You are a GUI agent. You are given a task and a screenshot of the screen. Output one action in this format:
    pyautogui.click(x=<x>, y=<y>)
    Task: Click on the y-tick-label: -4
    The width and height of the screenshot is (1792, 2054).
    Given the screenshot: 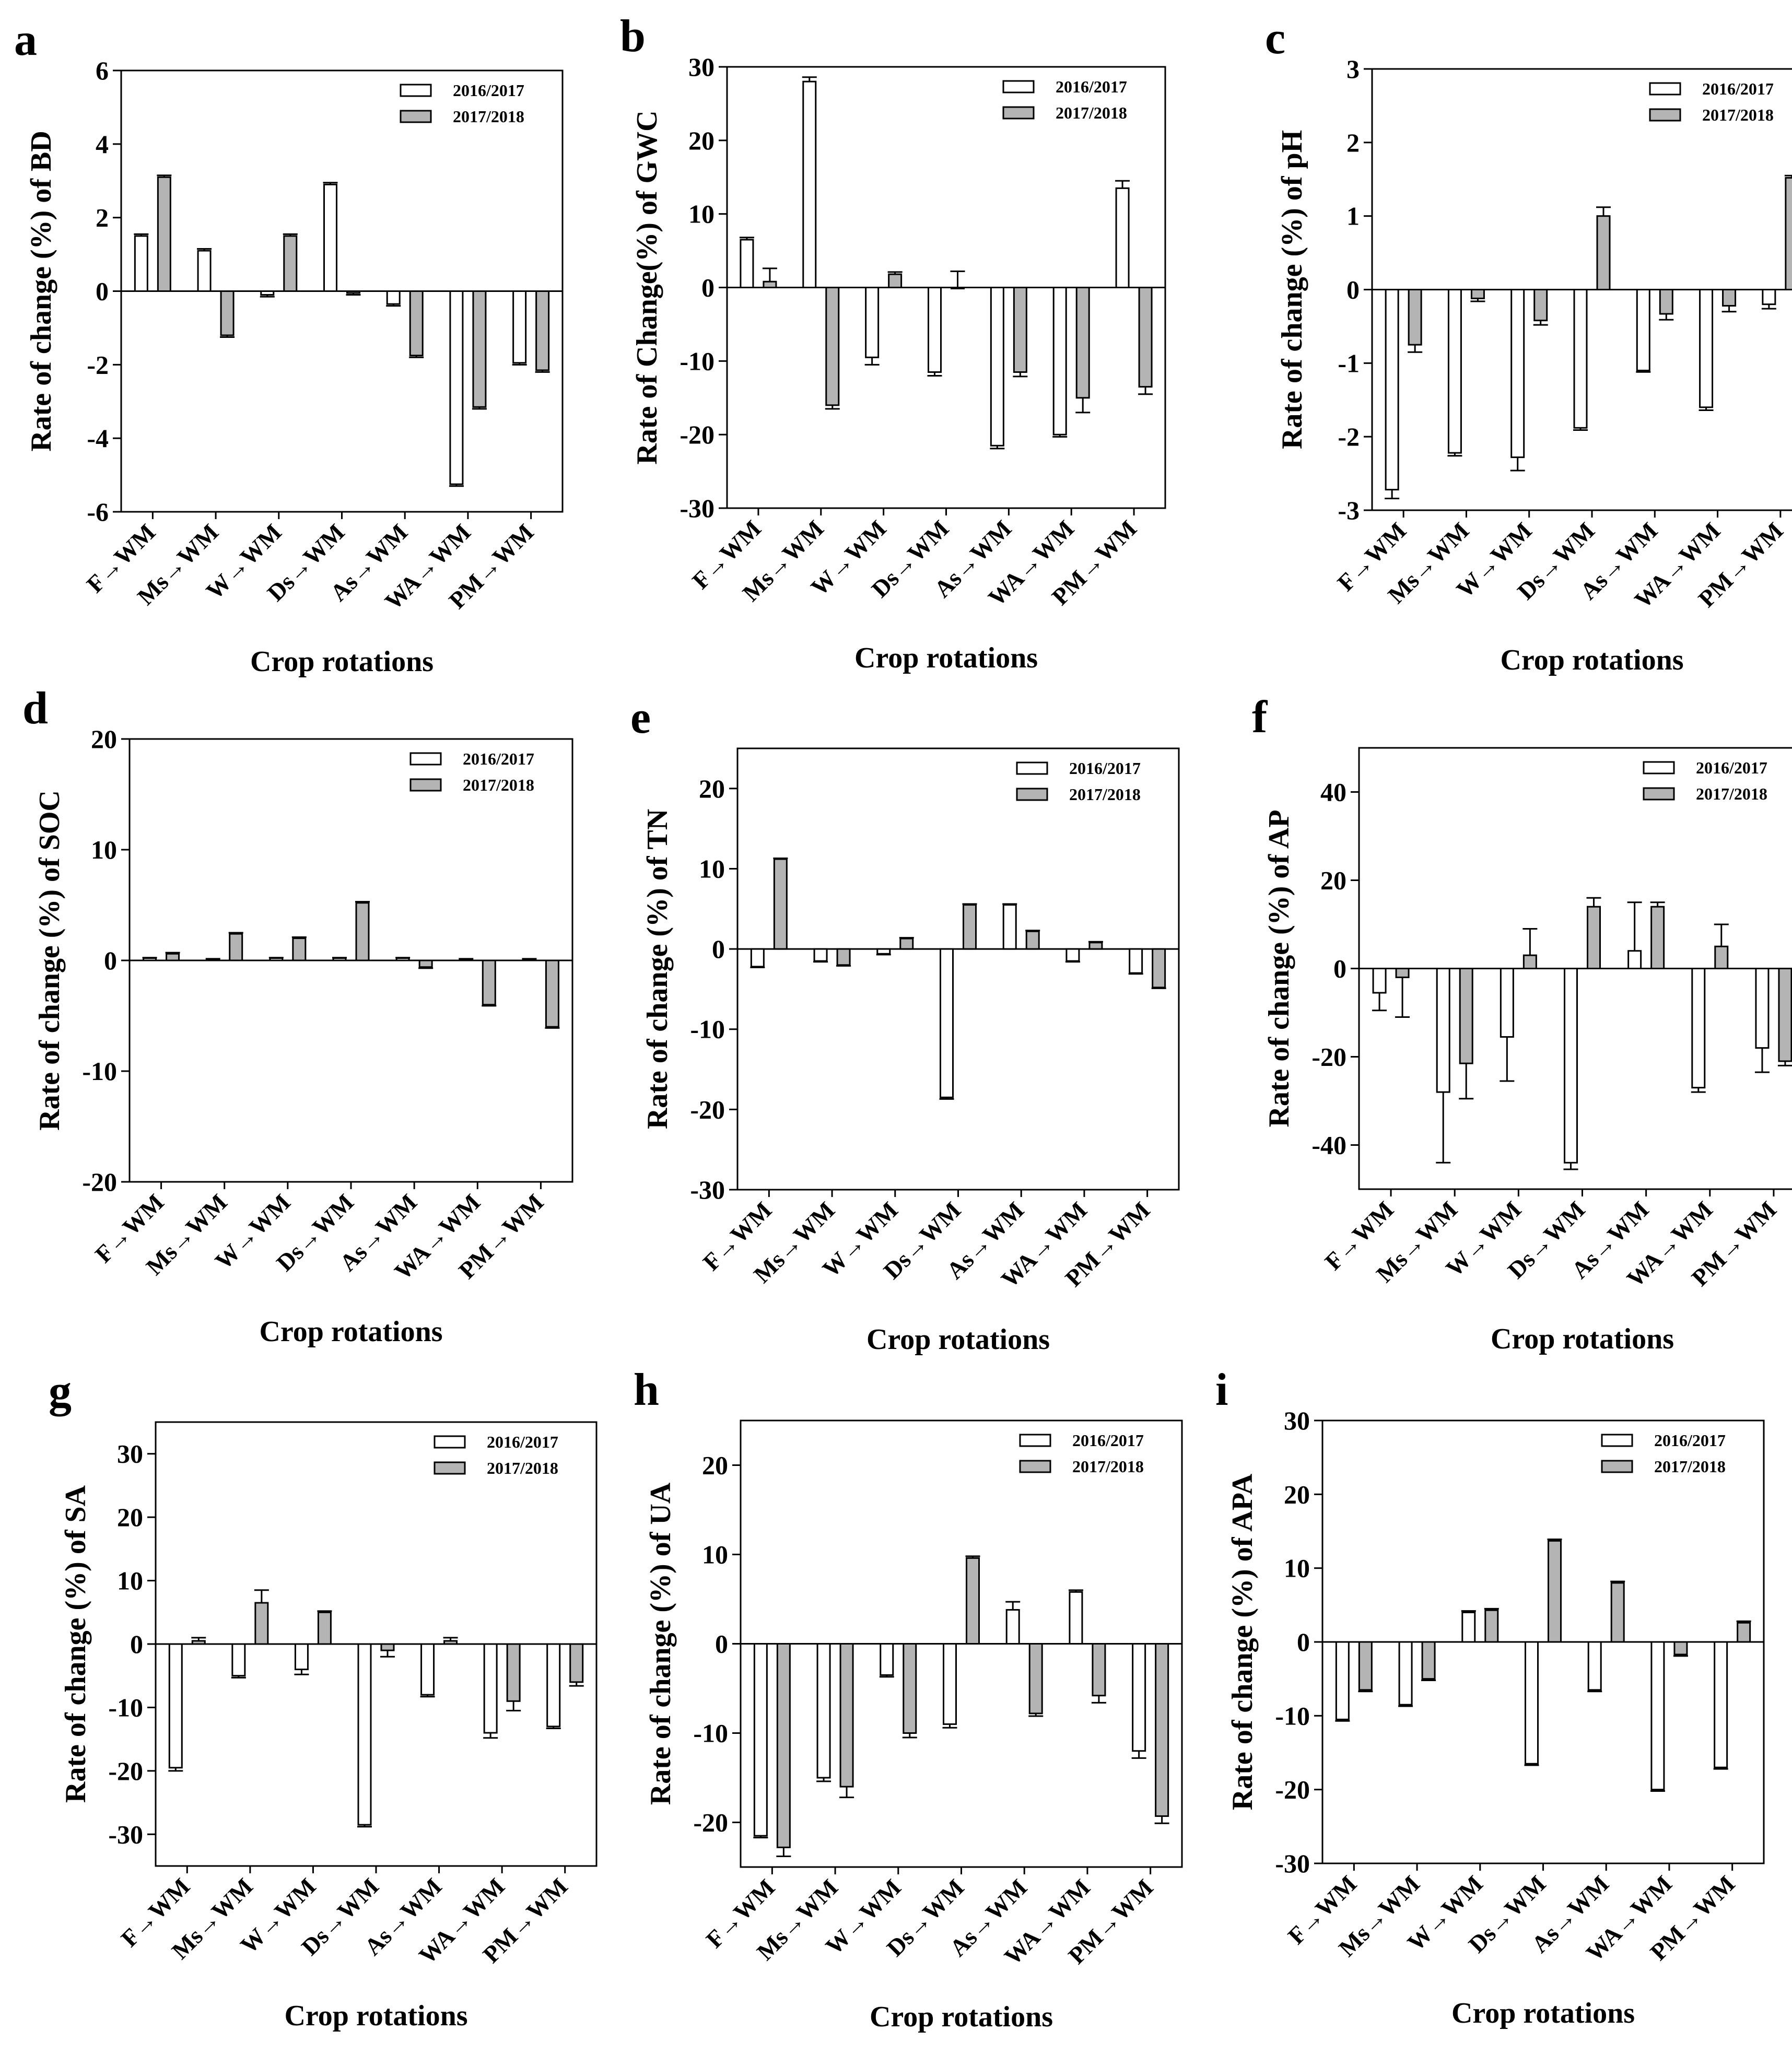 What is the action you would take?
    pyautogui.click(x=98, y=438)
    